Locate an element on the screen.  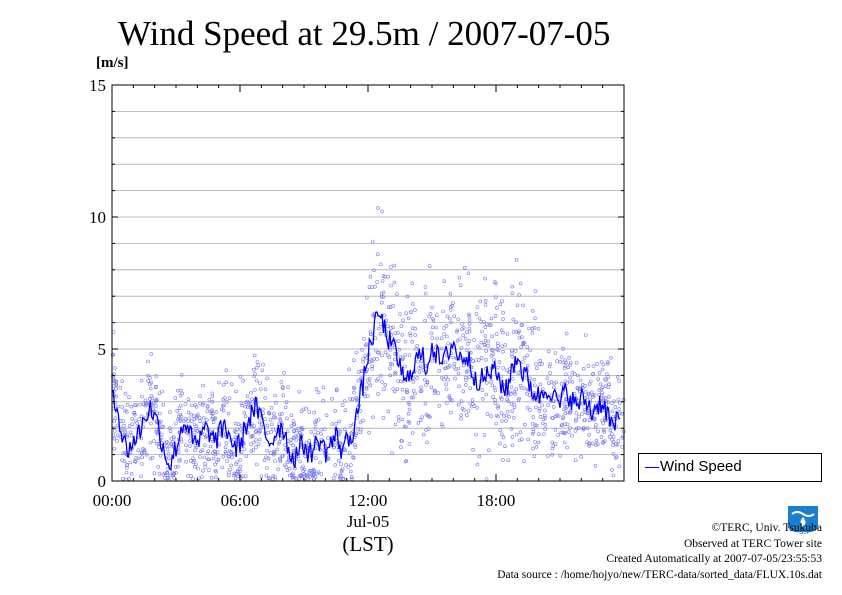
x-axis-title: (LST) is located at coordinates (367, 544).